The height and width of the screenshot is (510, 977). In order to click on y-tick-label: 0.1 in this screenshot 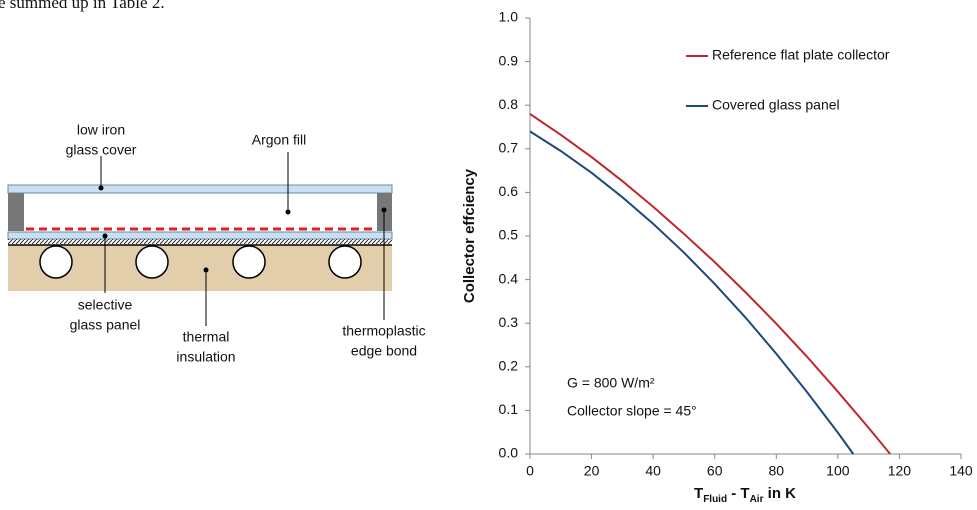, I will do `click(509, 409)`.